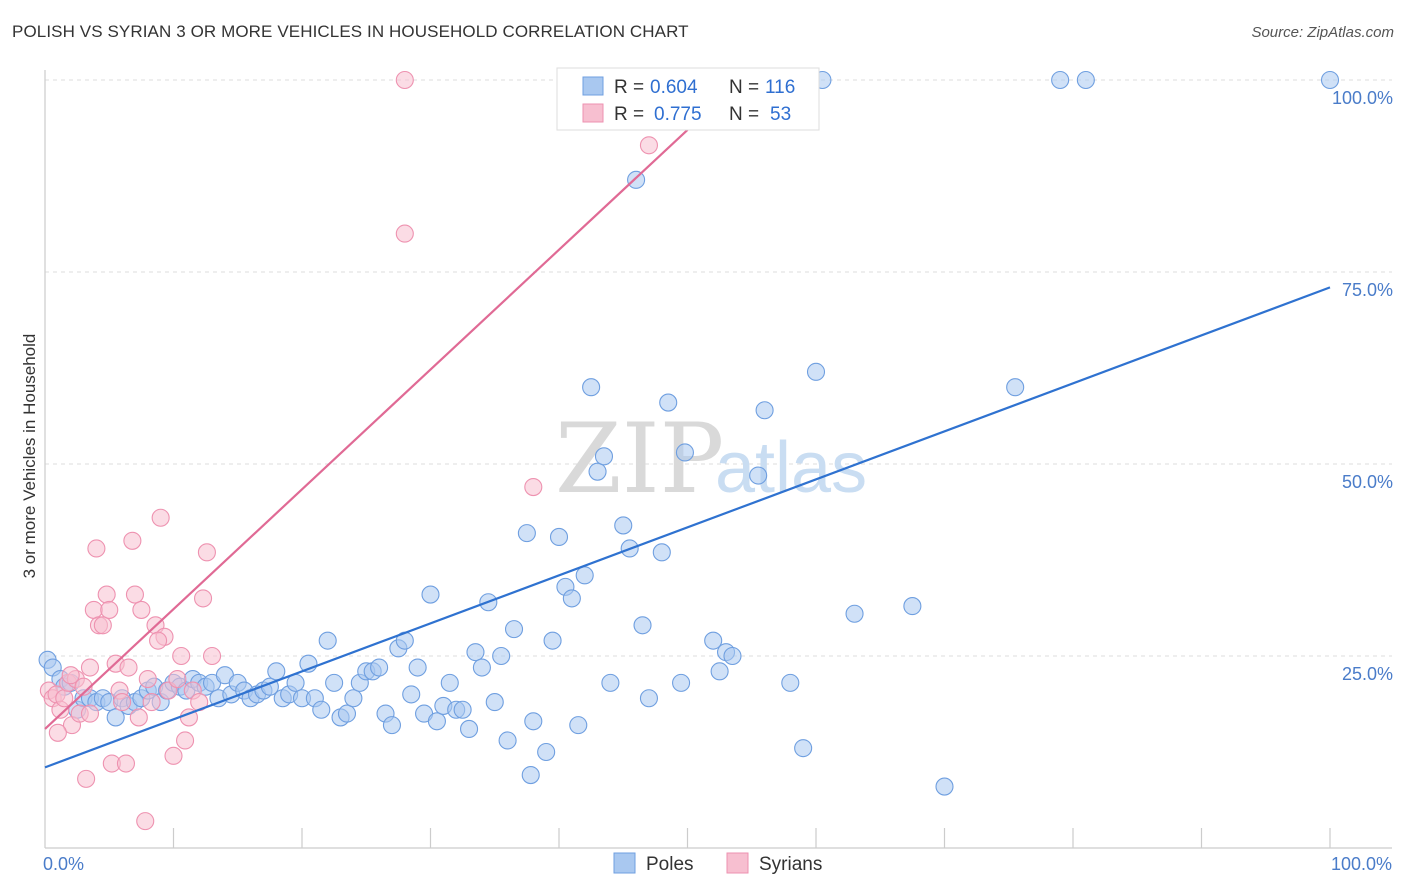 The height and width of the screenshot is (892, 1406). I want to click on legend-bottom-poles-label: Poles, so click(670, 864).